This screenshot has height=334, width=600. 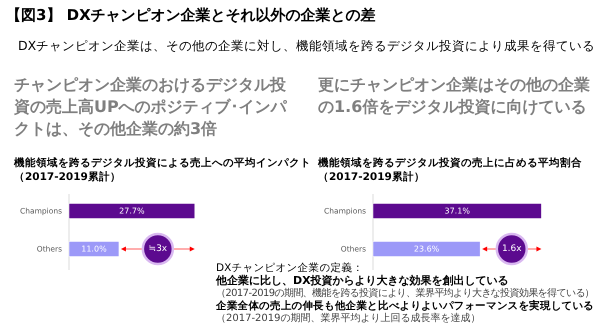 What do you see at coordinates (427, 249) in the screenshot?
I see `data-label: 23.6%` at bounding box center [427, 249].